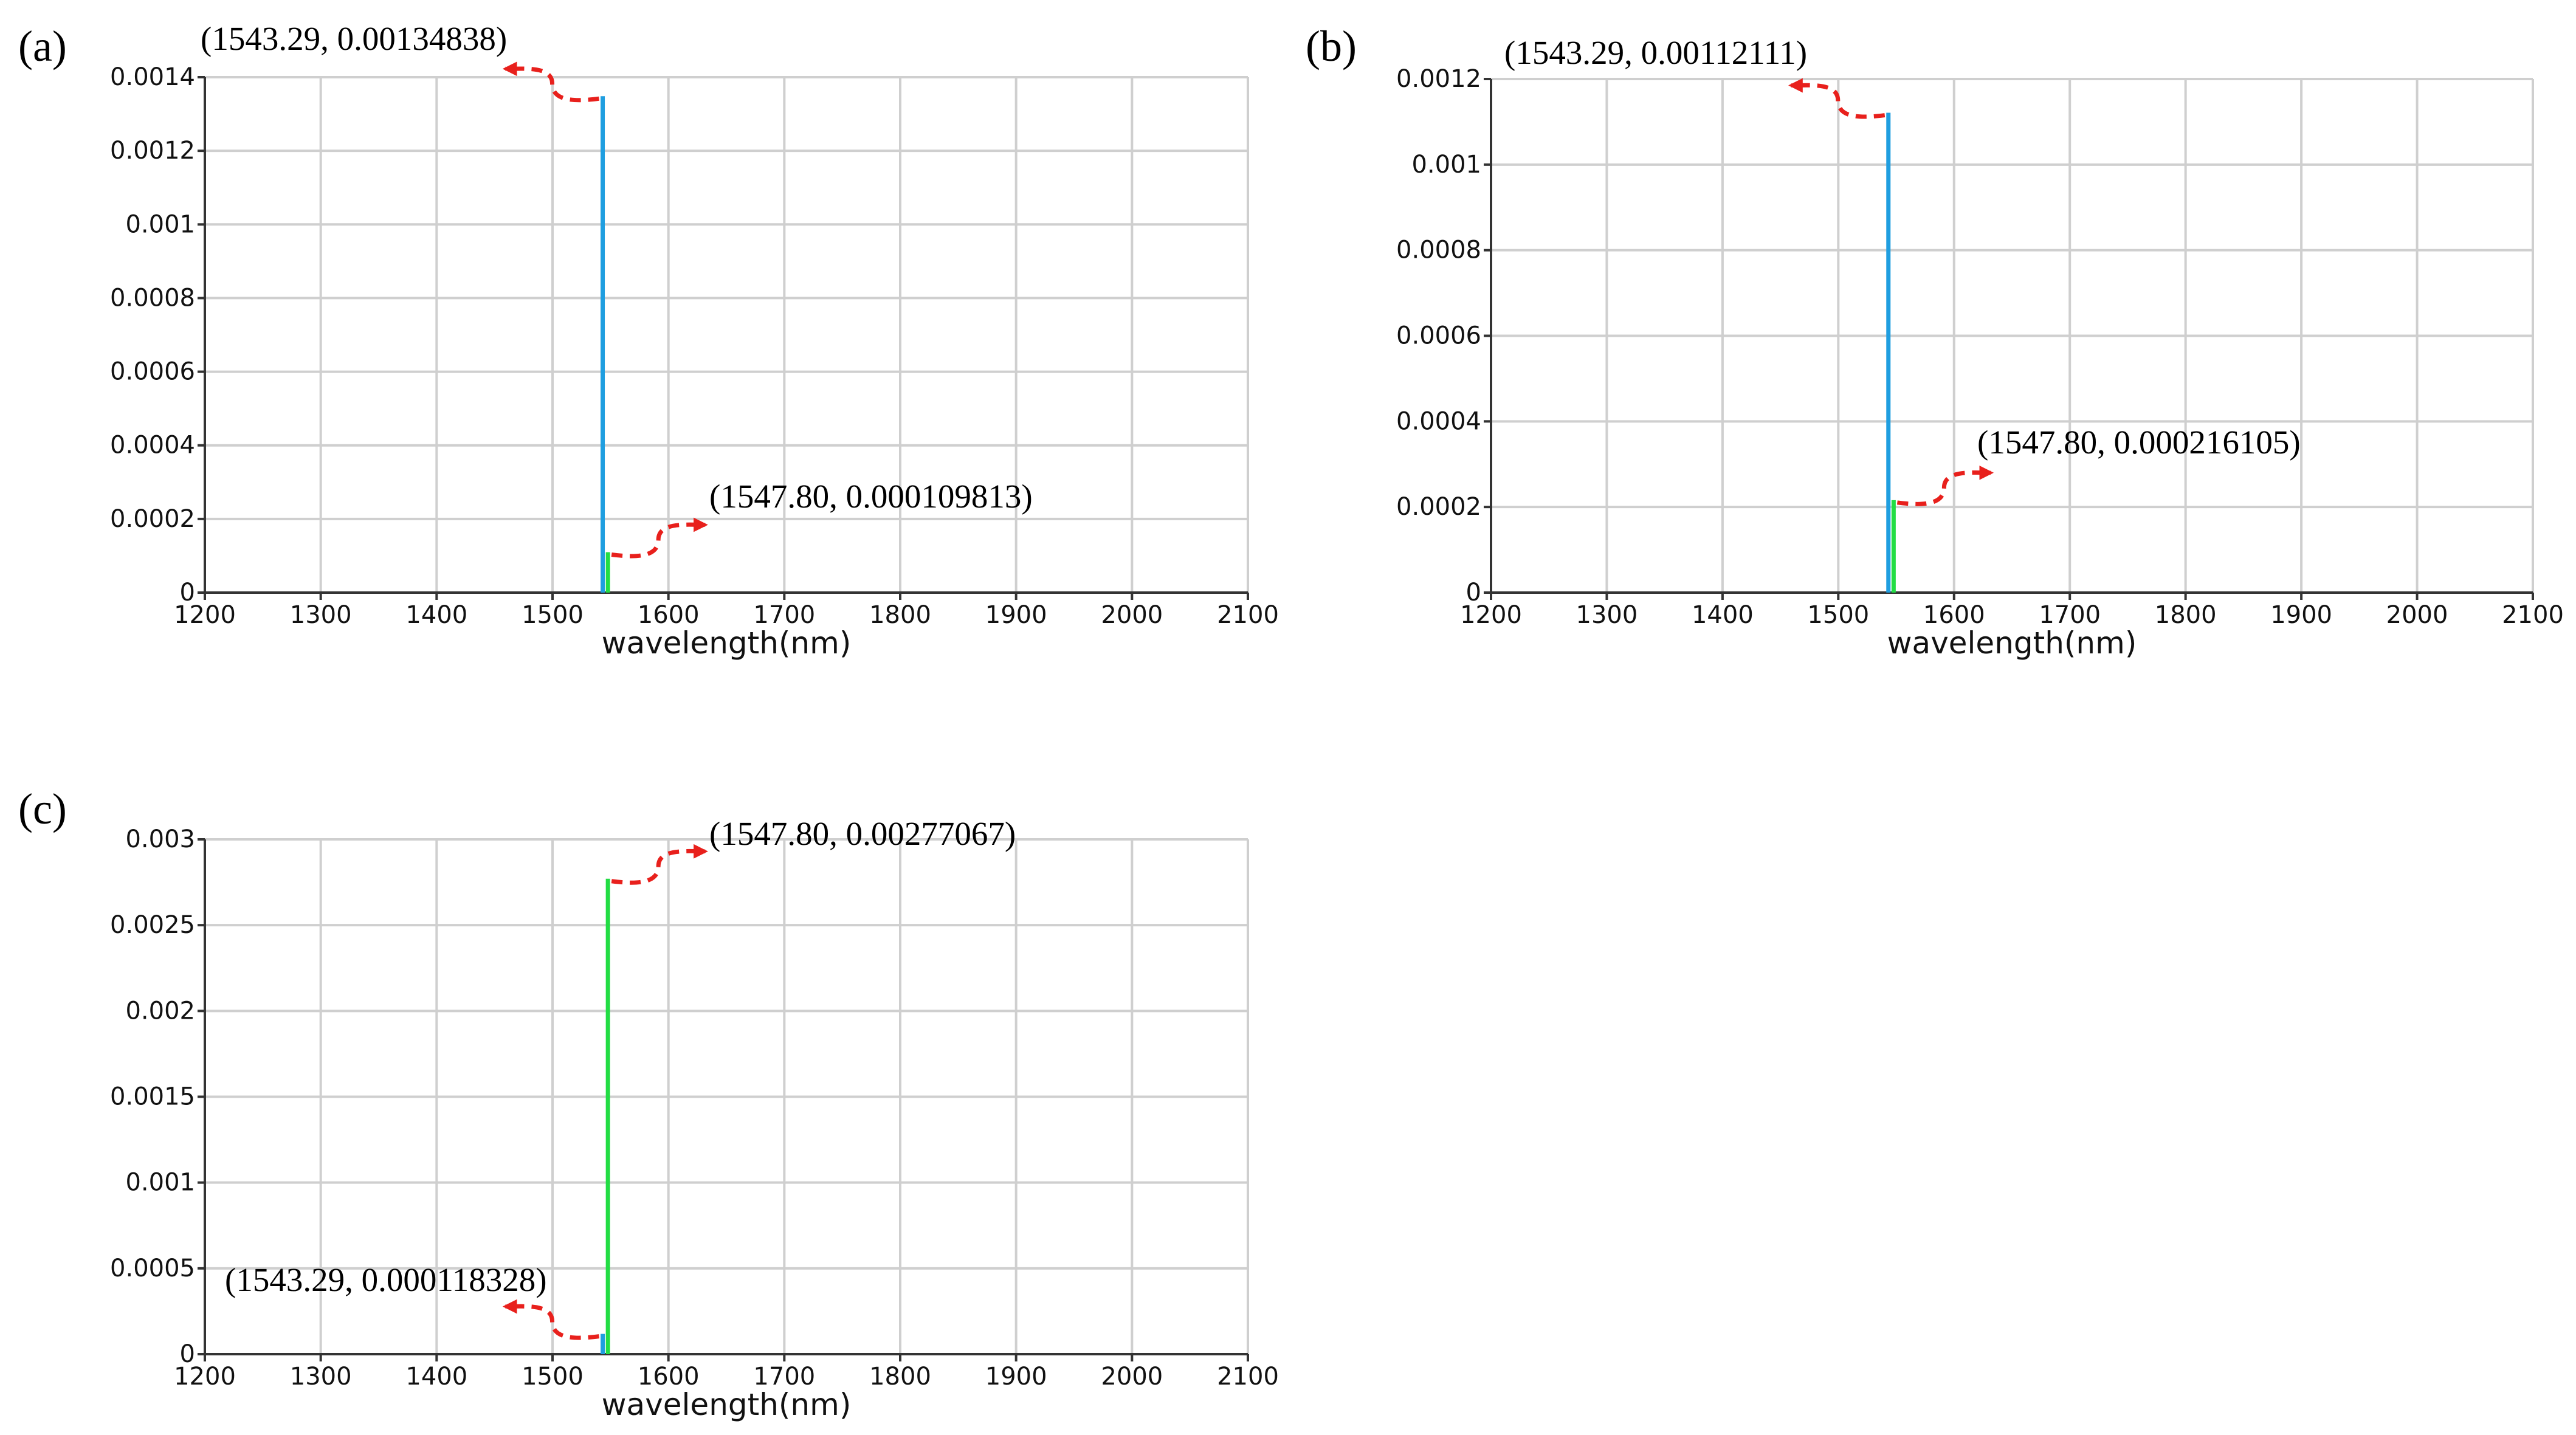  I want to click on y-tick-label: 0.0005, so click(152, 1268).